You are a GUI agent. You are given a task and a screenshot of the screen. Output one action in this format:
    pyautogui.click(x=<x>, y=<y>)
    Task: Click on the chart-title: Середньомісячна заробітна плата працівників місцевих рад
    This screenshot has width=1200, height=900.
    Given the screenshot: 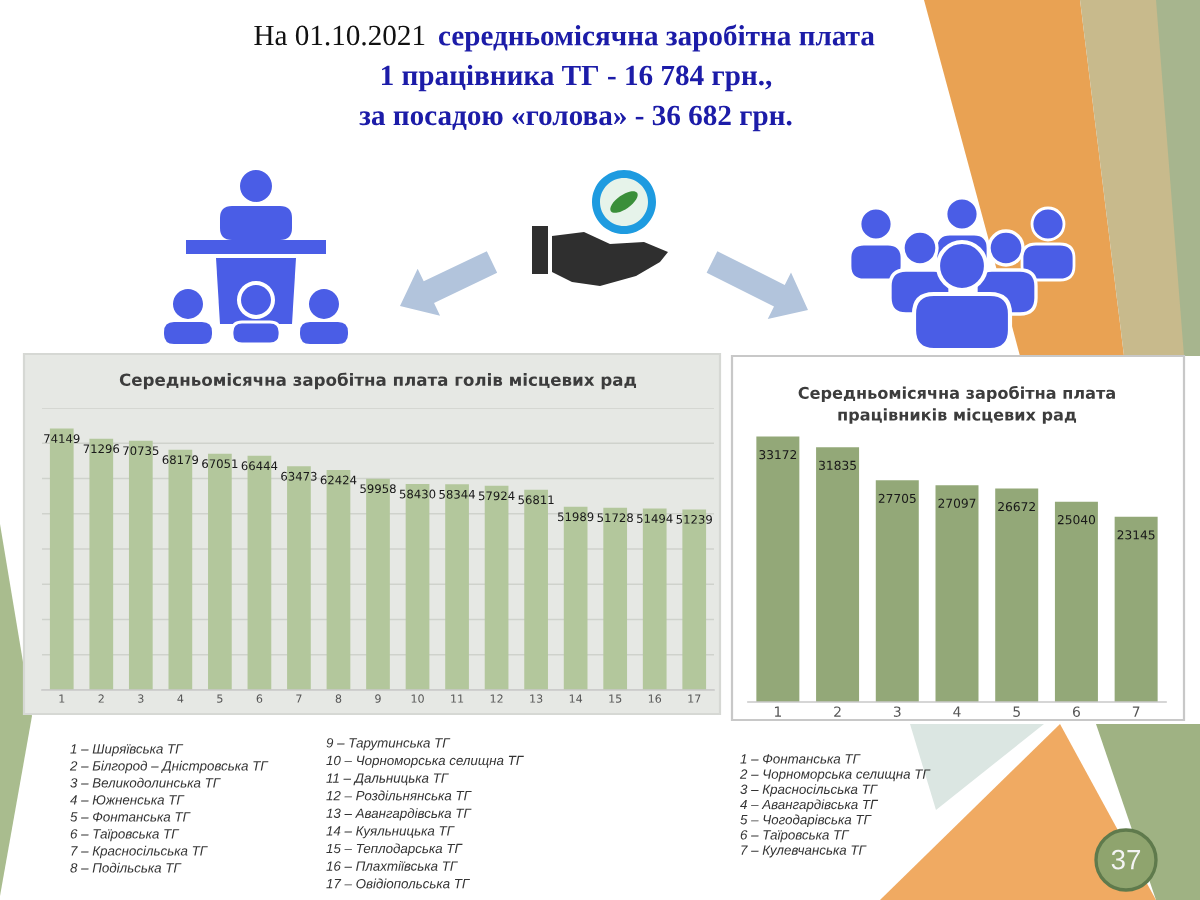 What is the action you would take?
    pyautogui.click(x=956, y=404)
    